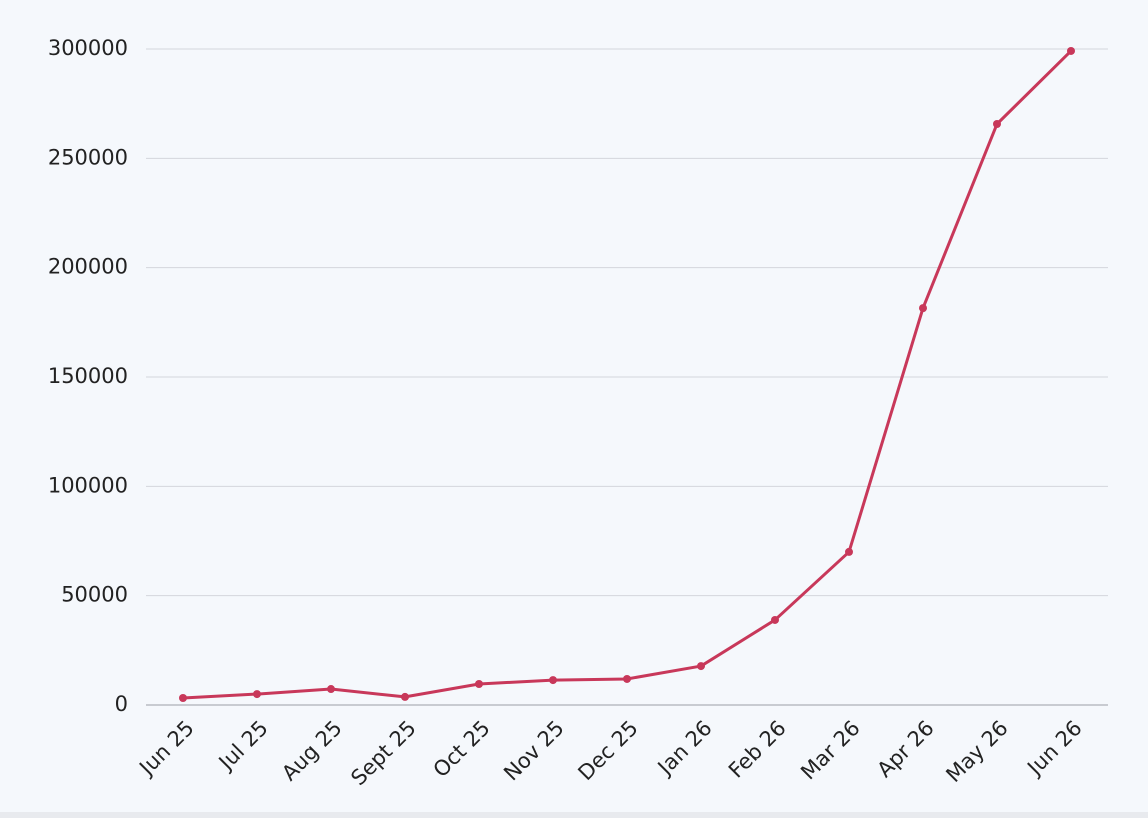 Image resolution: width=1148 pixels, height=818 pixels. Describe the element at coordinates (88, 376) in the screenshot. I see `y-tick-label: 150000` at that location.